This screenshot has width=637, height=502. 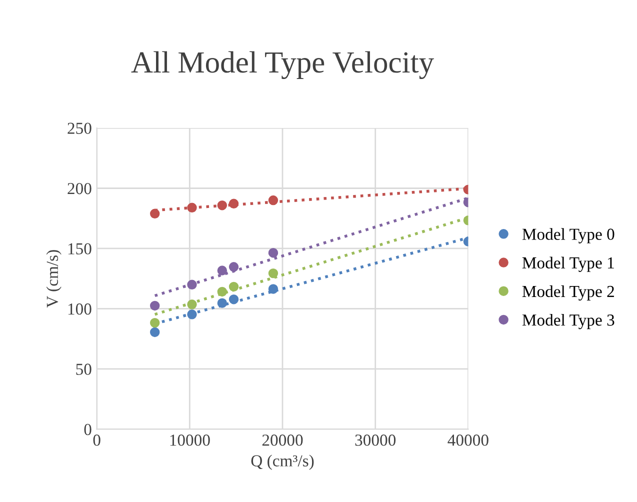 What do you see at coordinates (282, 440) in the screenshot?
I see `x-tick-label: 20000` at bounding box center [282, 440].